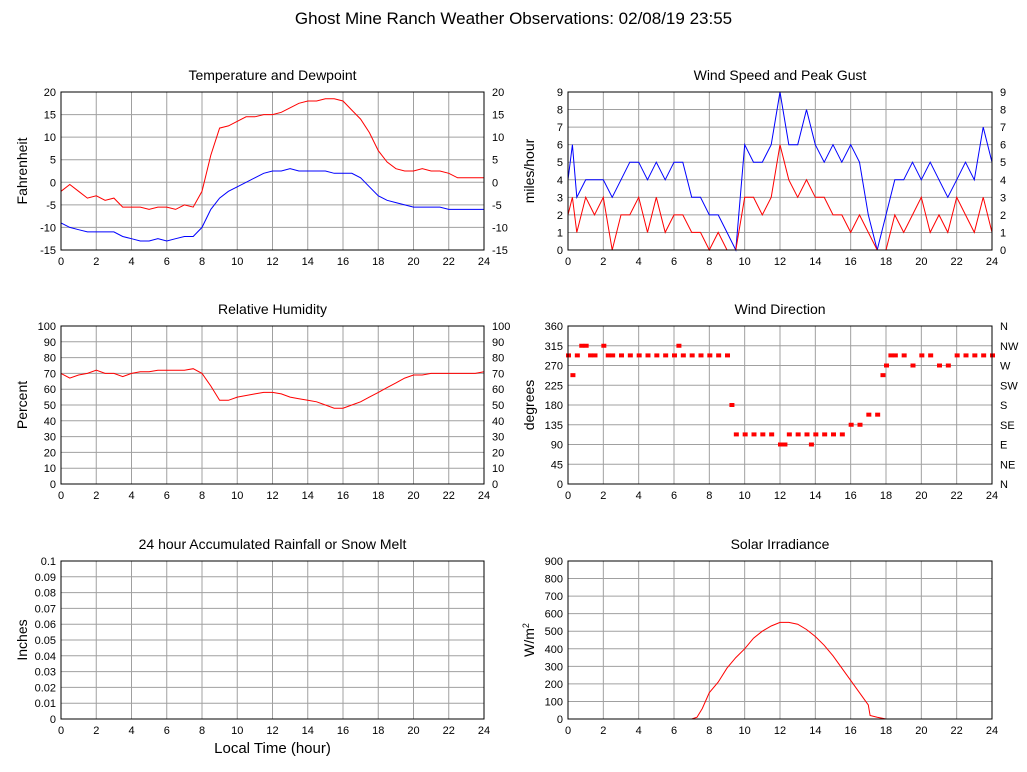 The height and width of the screenshot is (772, 1027). I want to click on right-tick-label: NE, so click(1007, 465).